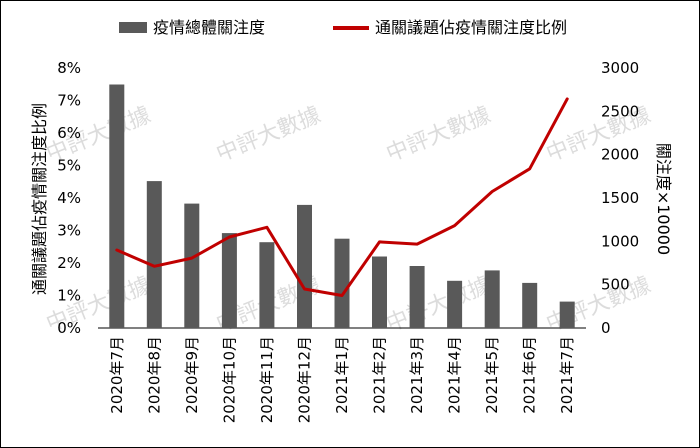 The height and width of the screenshot is (448, 700). What do you see at coordinates (69, 133) in the screenshot?
I see `left-tick-label: 6%` at bounding box center [69, 133].